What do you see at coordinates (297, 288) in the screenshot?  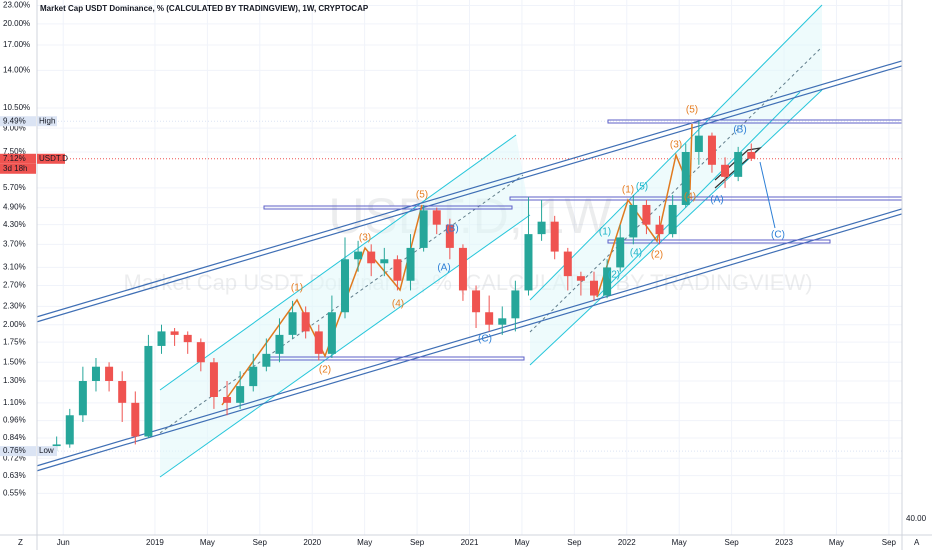 I see `wave-label: (1)` at bounding box center [297, 288].